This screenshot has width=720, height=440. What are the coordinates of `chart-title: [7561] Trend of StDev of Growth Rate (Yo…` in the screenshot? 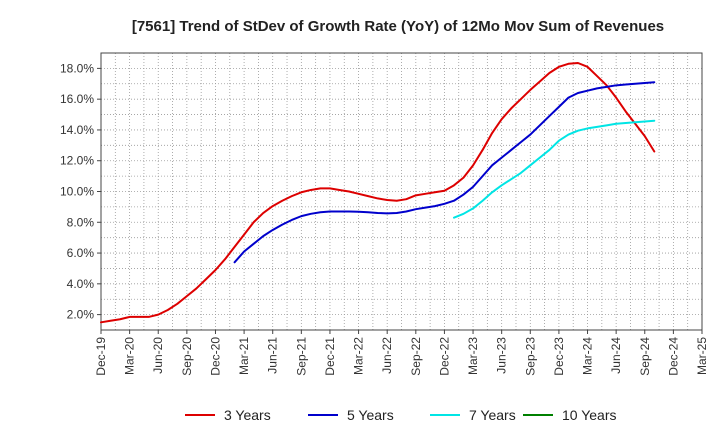 It's located at (398, 26).